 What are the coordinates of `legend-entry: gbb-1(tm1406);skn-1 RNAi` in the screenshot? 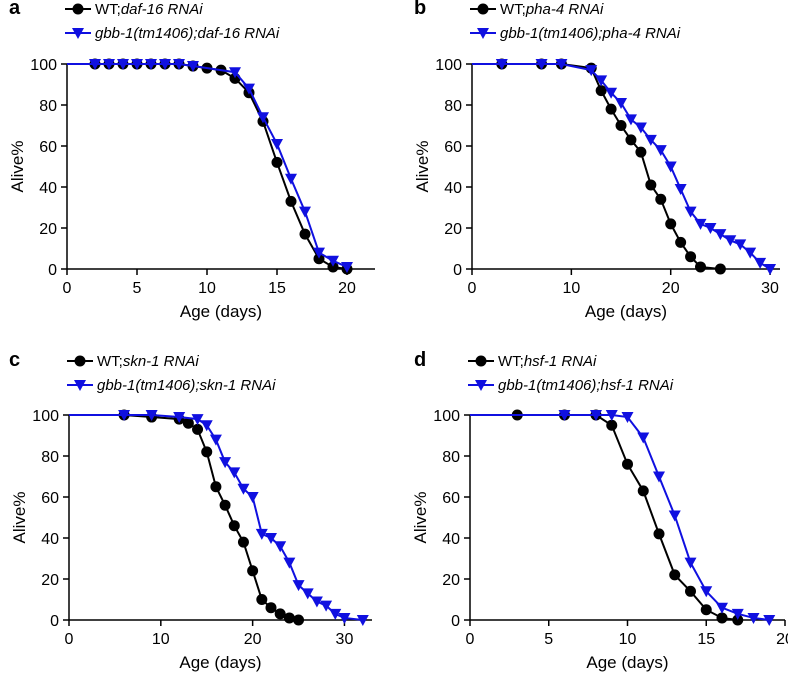 It's located at (171, 385).